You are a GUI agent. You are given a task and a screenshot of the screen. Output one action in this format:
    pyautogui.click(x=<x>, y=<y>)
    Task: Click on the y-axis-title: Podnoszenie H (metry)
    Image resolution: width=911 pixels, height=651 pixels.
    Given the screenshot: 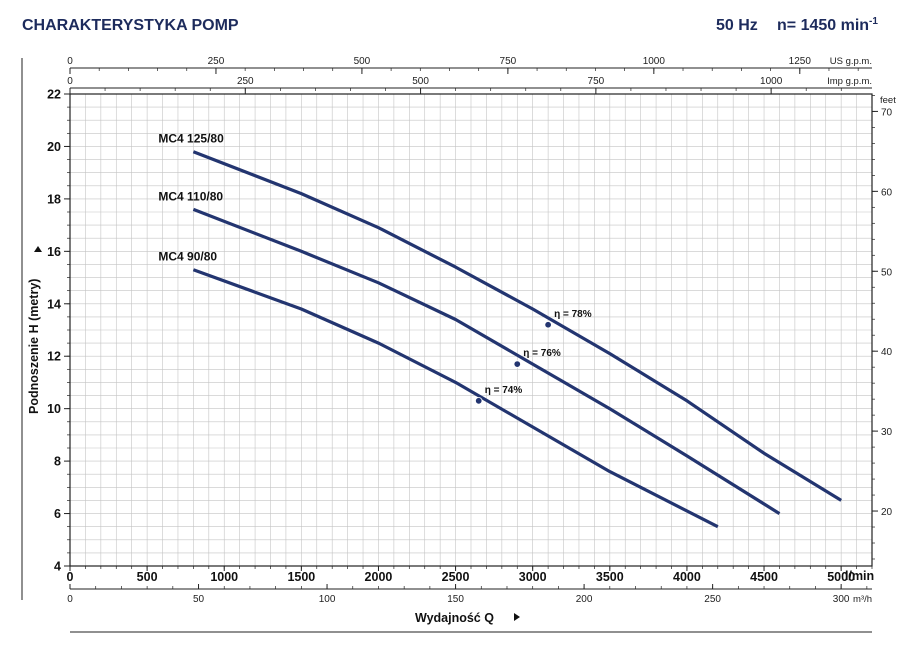 What is the action you would take?
    pyautogui.click(x=34, y=346)
    